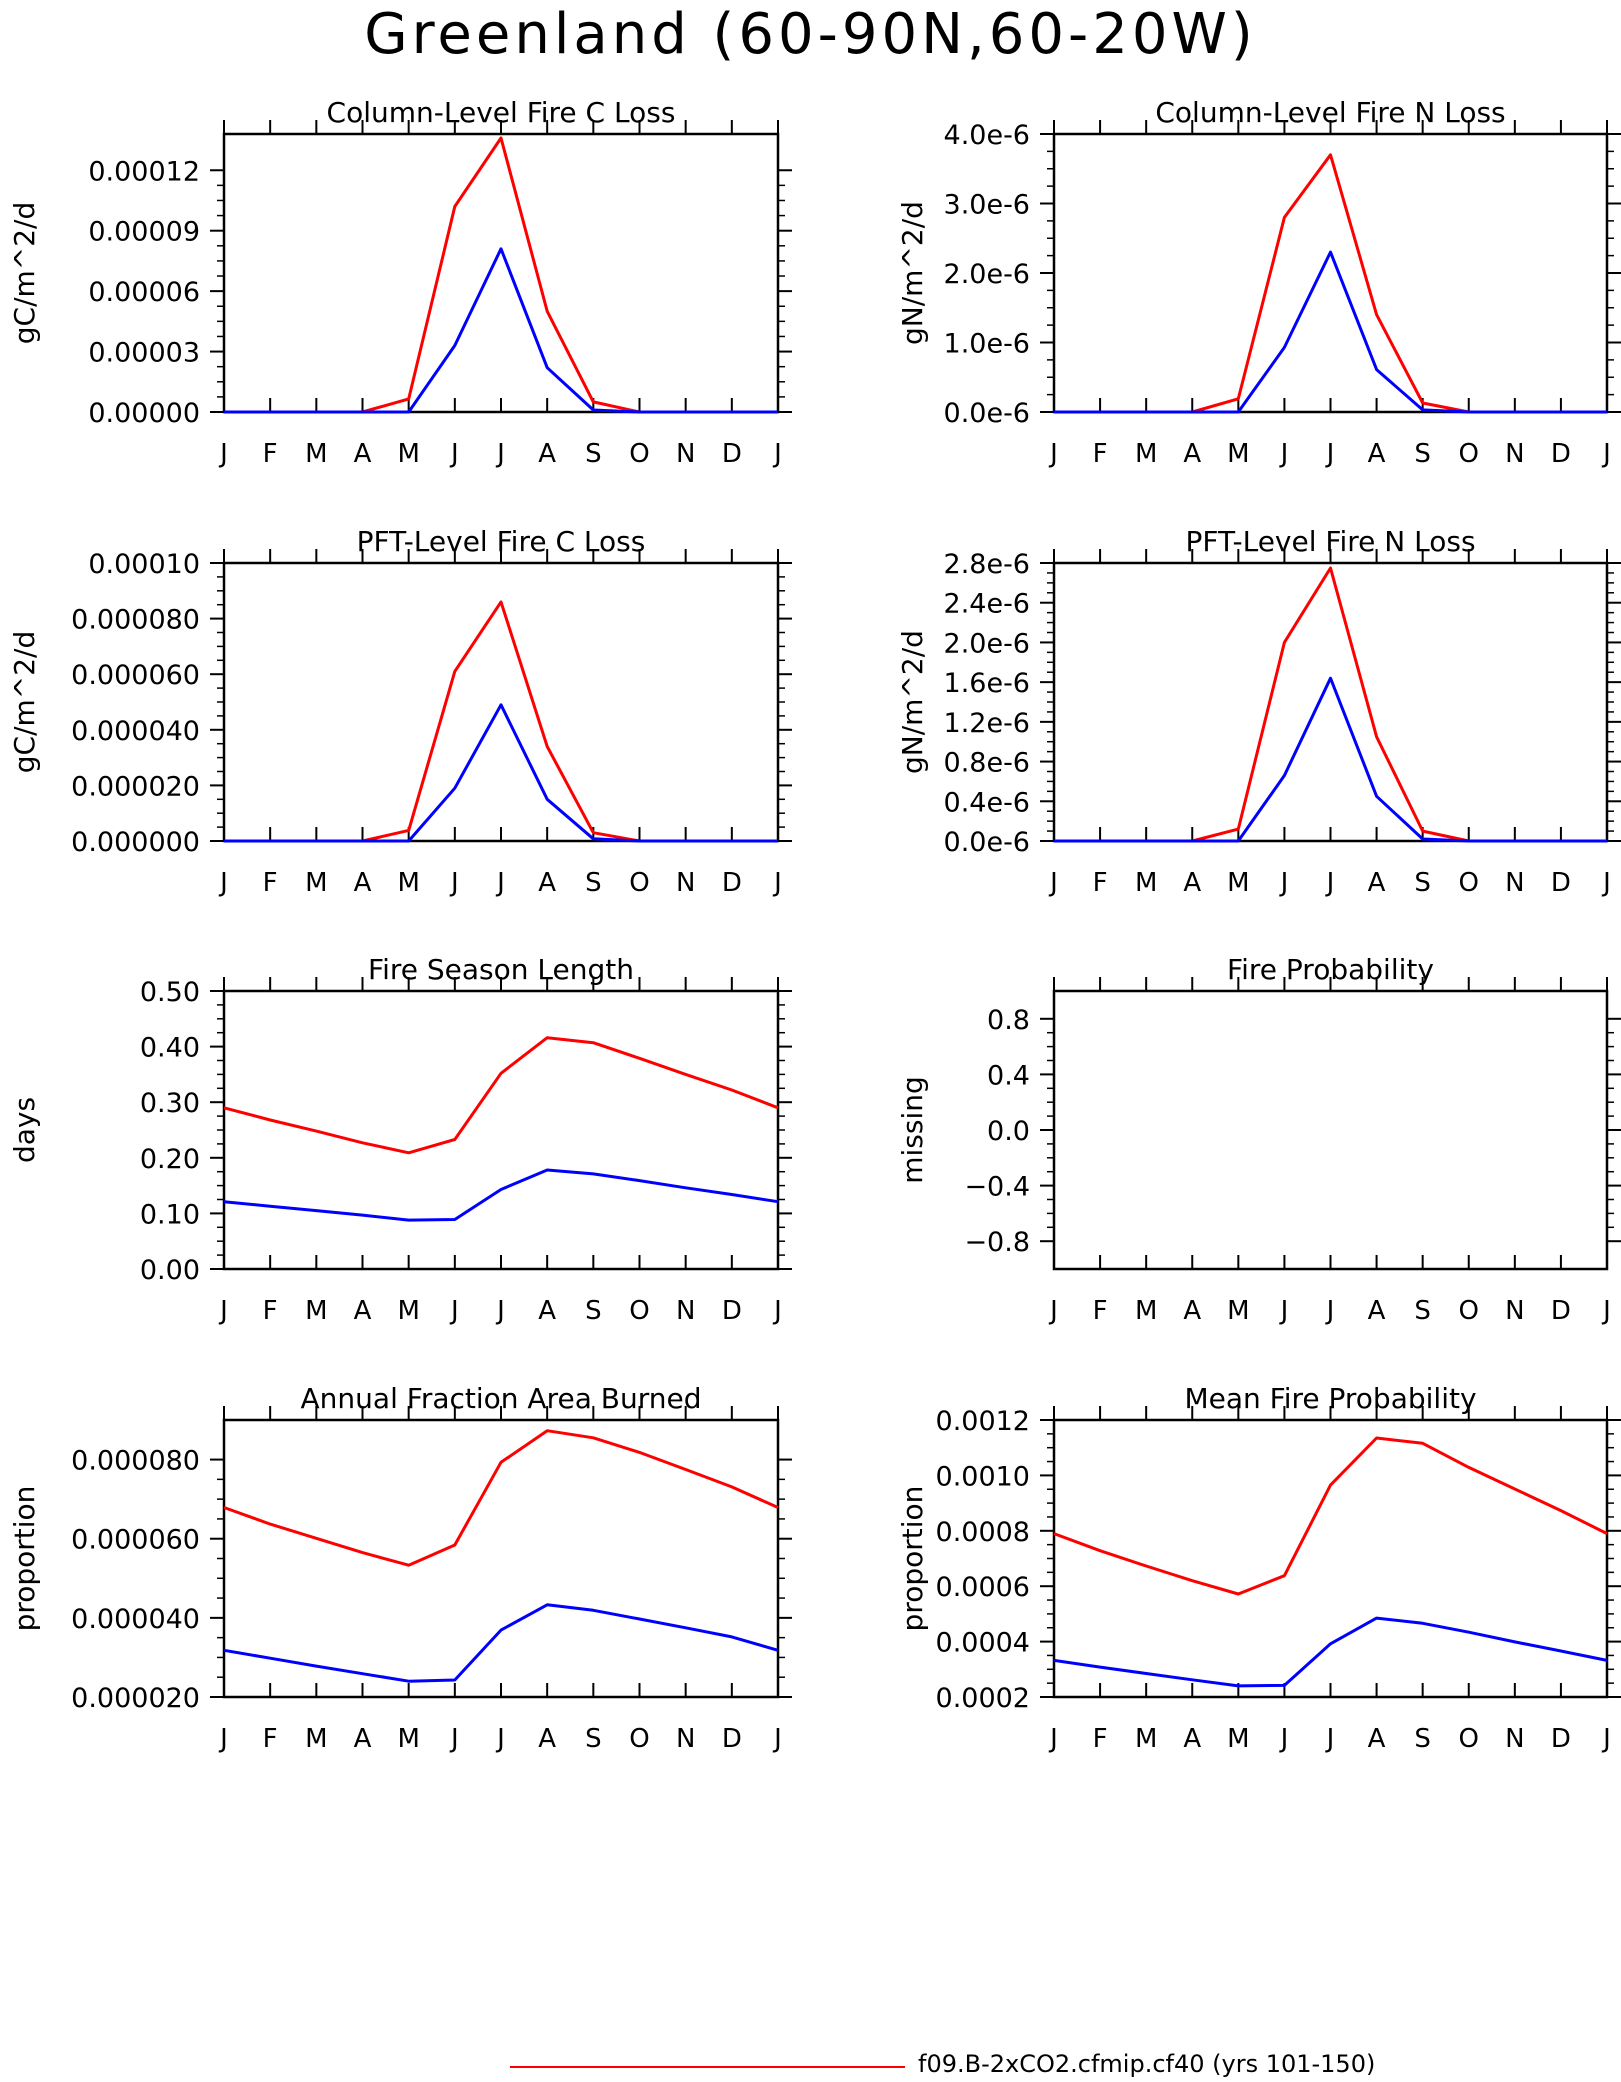 Image resolution: width=1621 pixels, height=2082 pixels. What do you see at coordinates (987, 643) in the screenshot?
I see `y-tick-label: 2.0e-6` at bounding box center [987, 643].